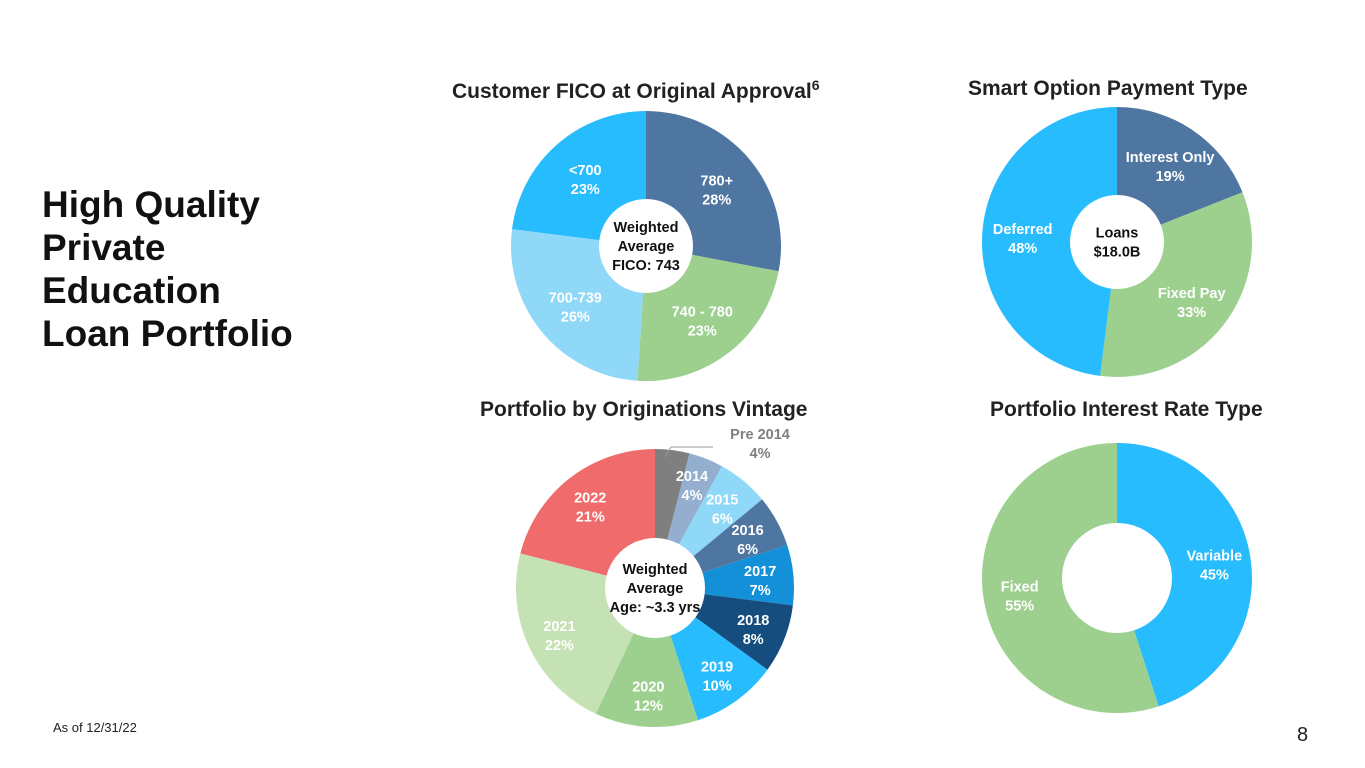 The image size is (1365, 768). What do you see at coordinates (760, 572) in the screenshot?
I see `vintage-label: 2017` at bounding box center [760, 572].